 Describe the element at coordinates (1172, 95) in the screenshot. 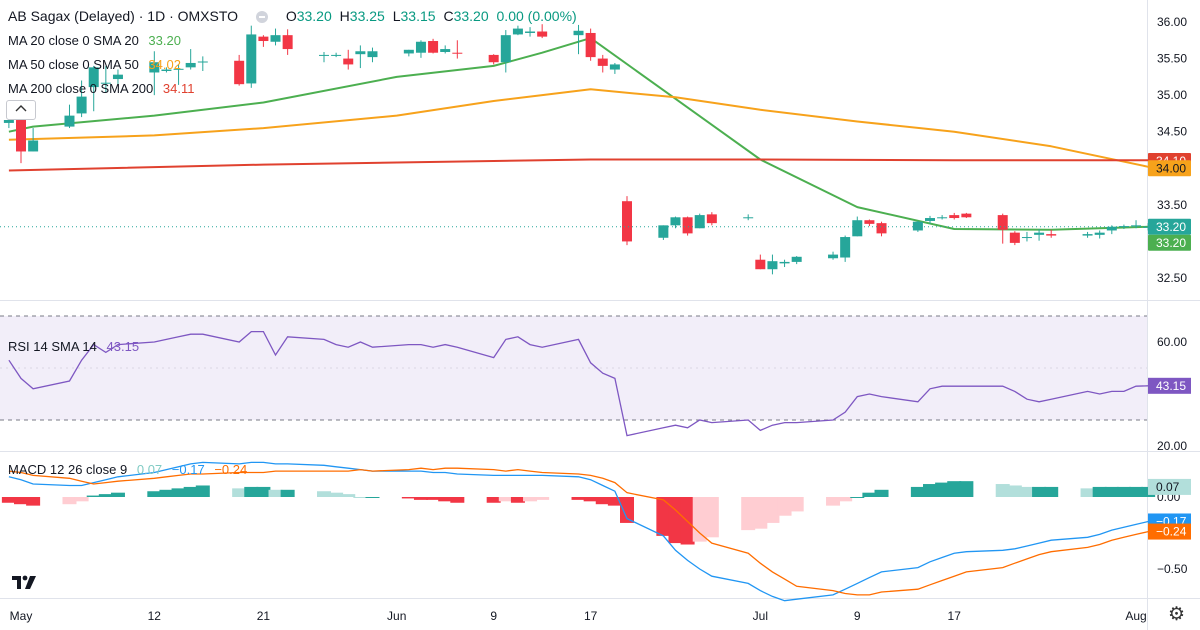

I see `price-axis-tick: 35.00` at that location.